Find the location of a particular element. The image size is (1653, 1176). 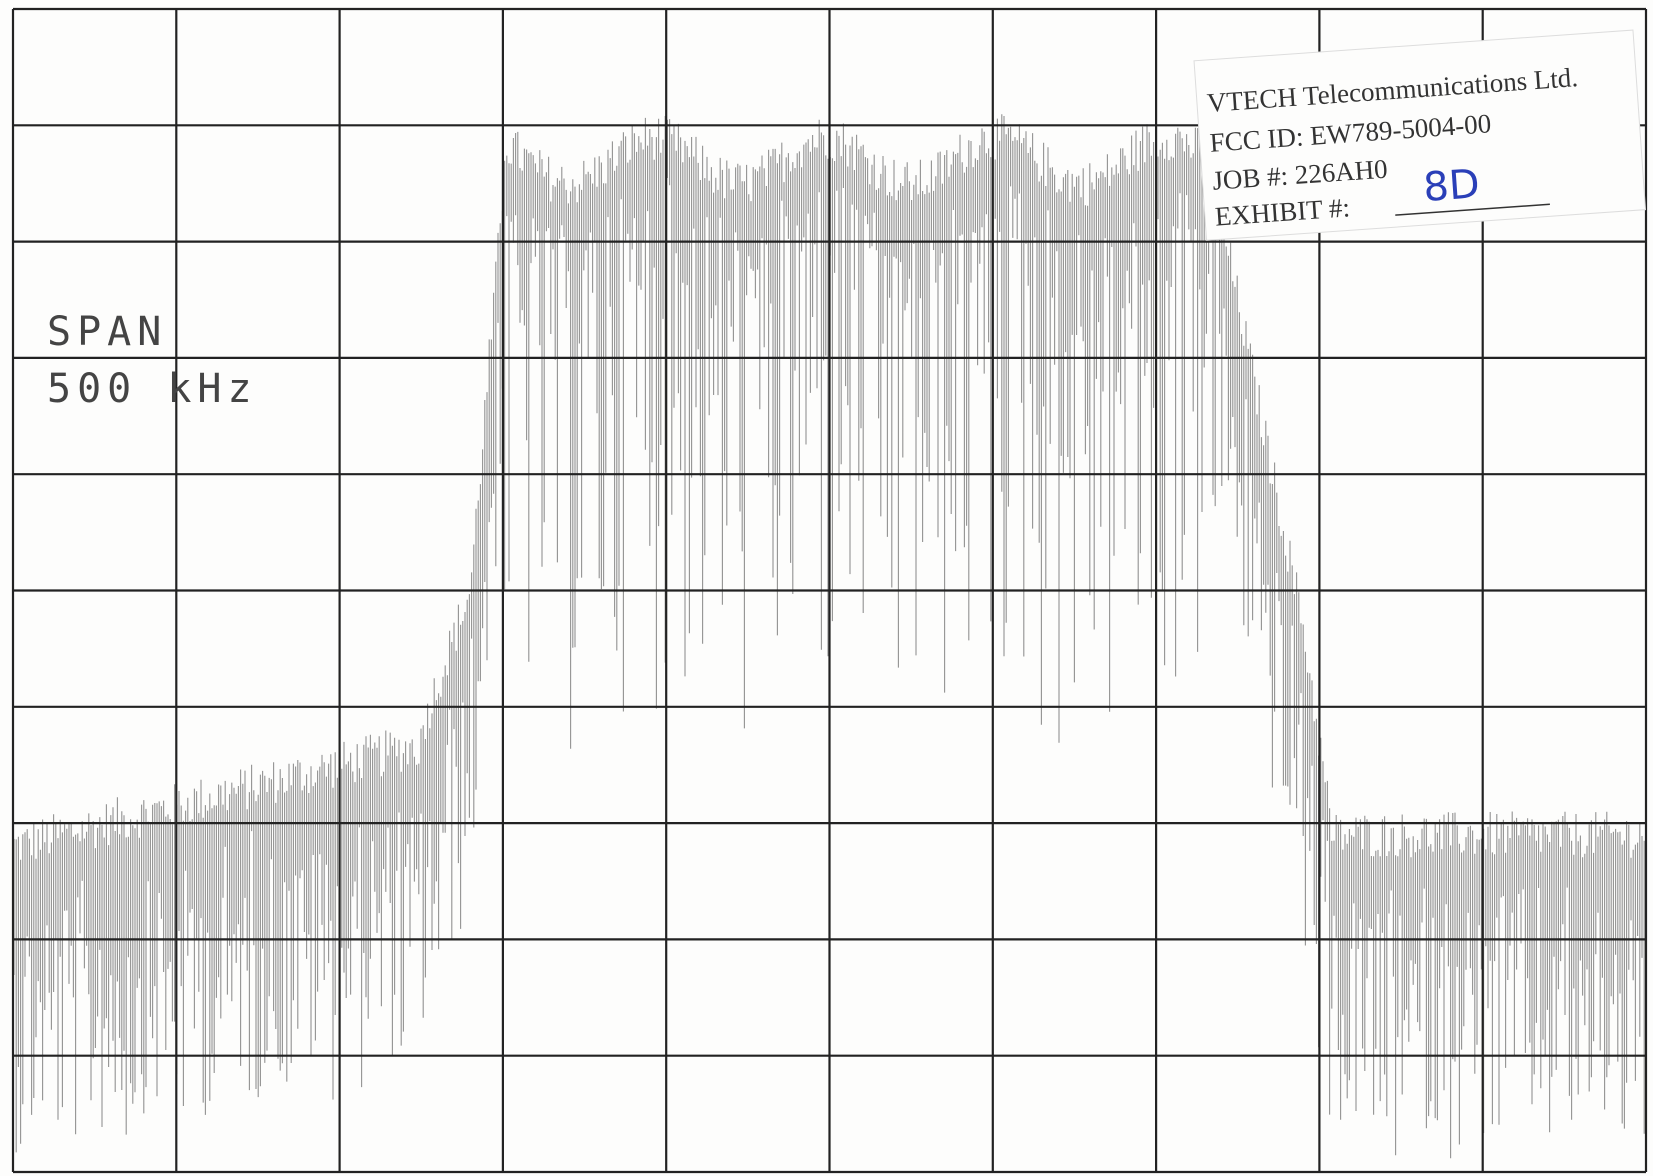

span-value: 500 kHz is located at coordinates (152, 389).